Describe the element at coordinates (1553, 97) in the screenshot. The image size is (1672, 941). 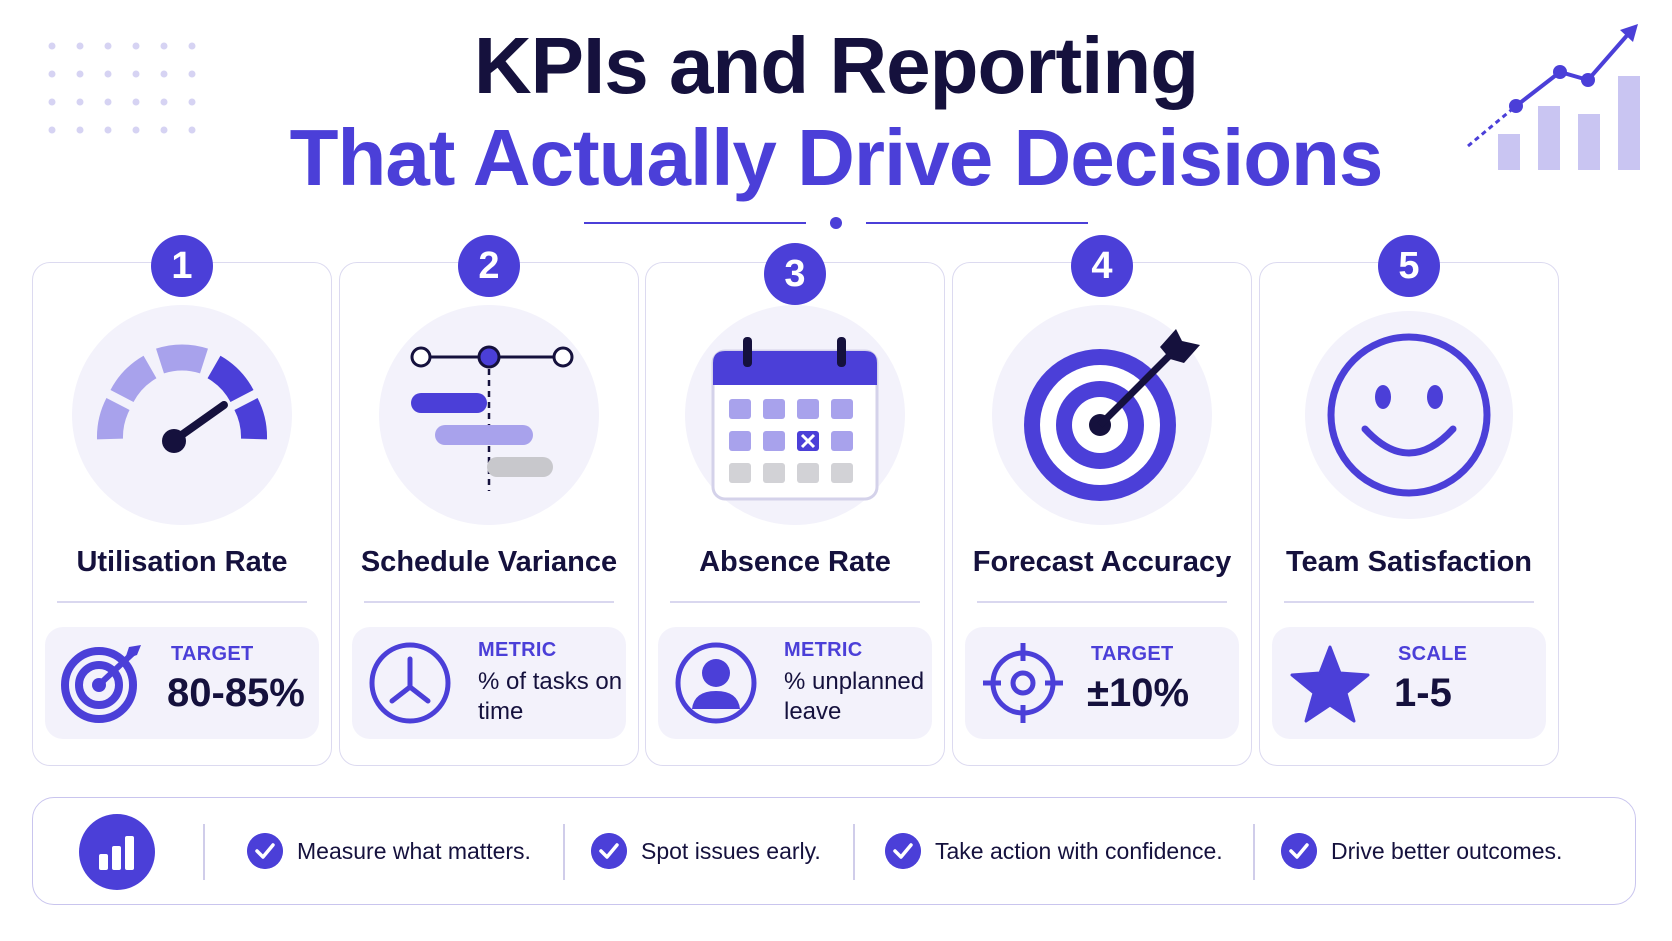
I see `trend-chart-decoration` at that location.